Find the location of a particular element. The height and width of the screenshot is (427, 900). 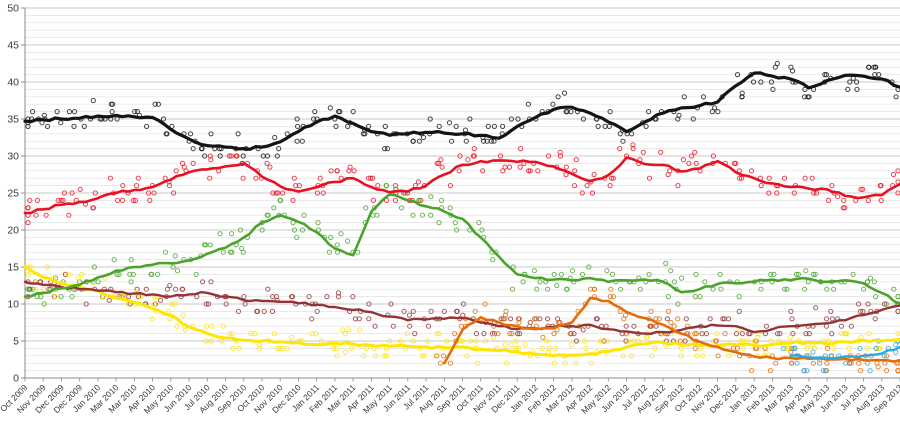

y-tick-label: 40 is located at coordinates (13, 83).